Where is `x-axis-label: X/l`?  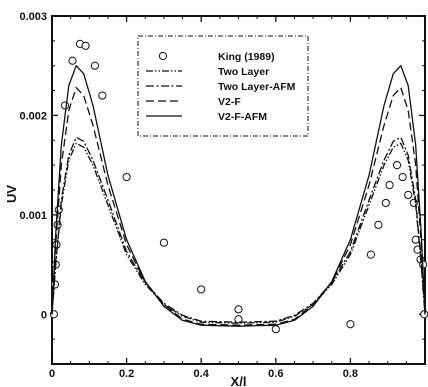
x-axis-label: X/l is located at coordinates (239, 380).